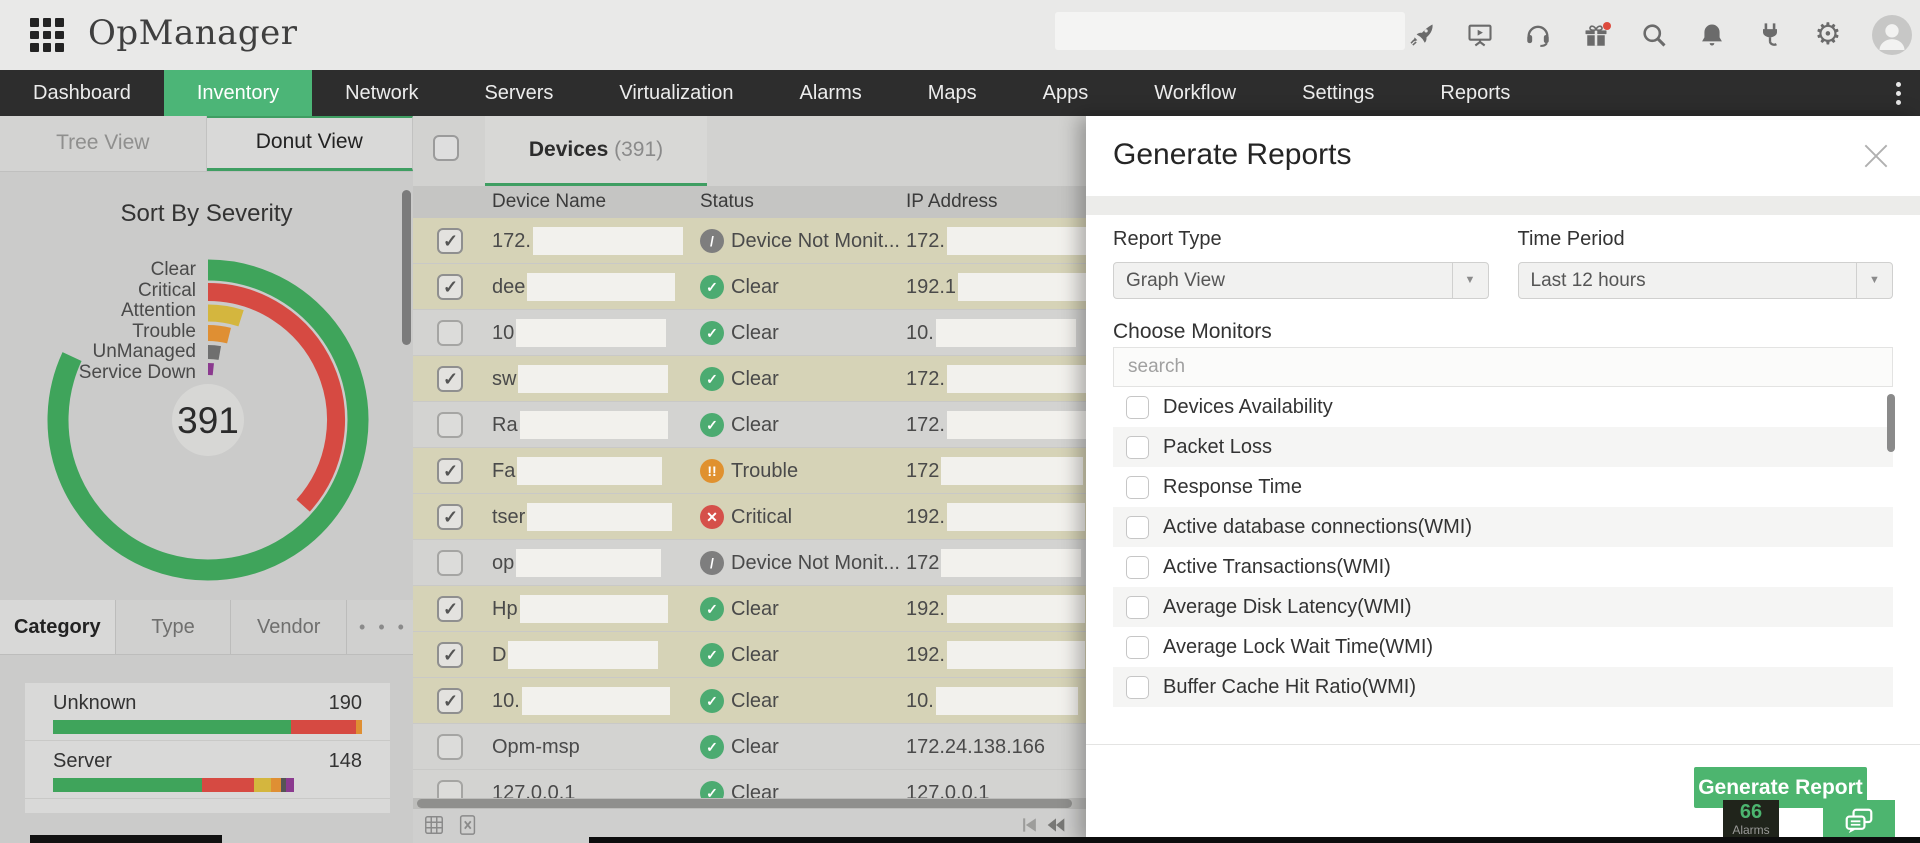  Describe the element at coordinates (1503, 687) in the screenshot. I see `monitor-list-item: Buffer Cache Hit Ratio(WMI)` at that location.